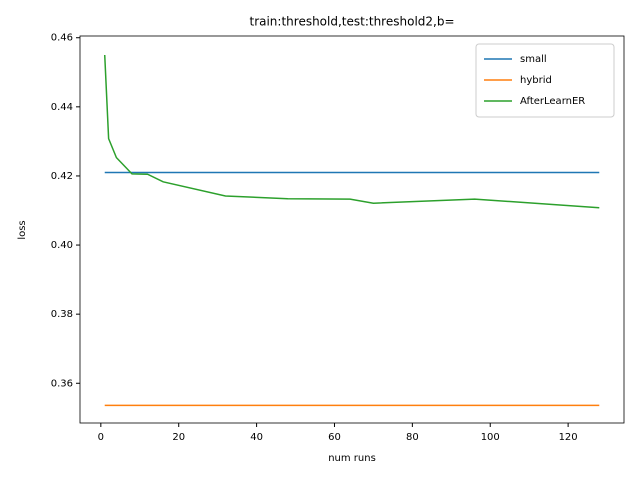  Describe the element at coordinates (352, 458) in the screenshot. I see `x-axis-label: num runs` at that location.